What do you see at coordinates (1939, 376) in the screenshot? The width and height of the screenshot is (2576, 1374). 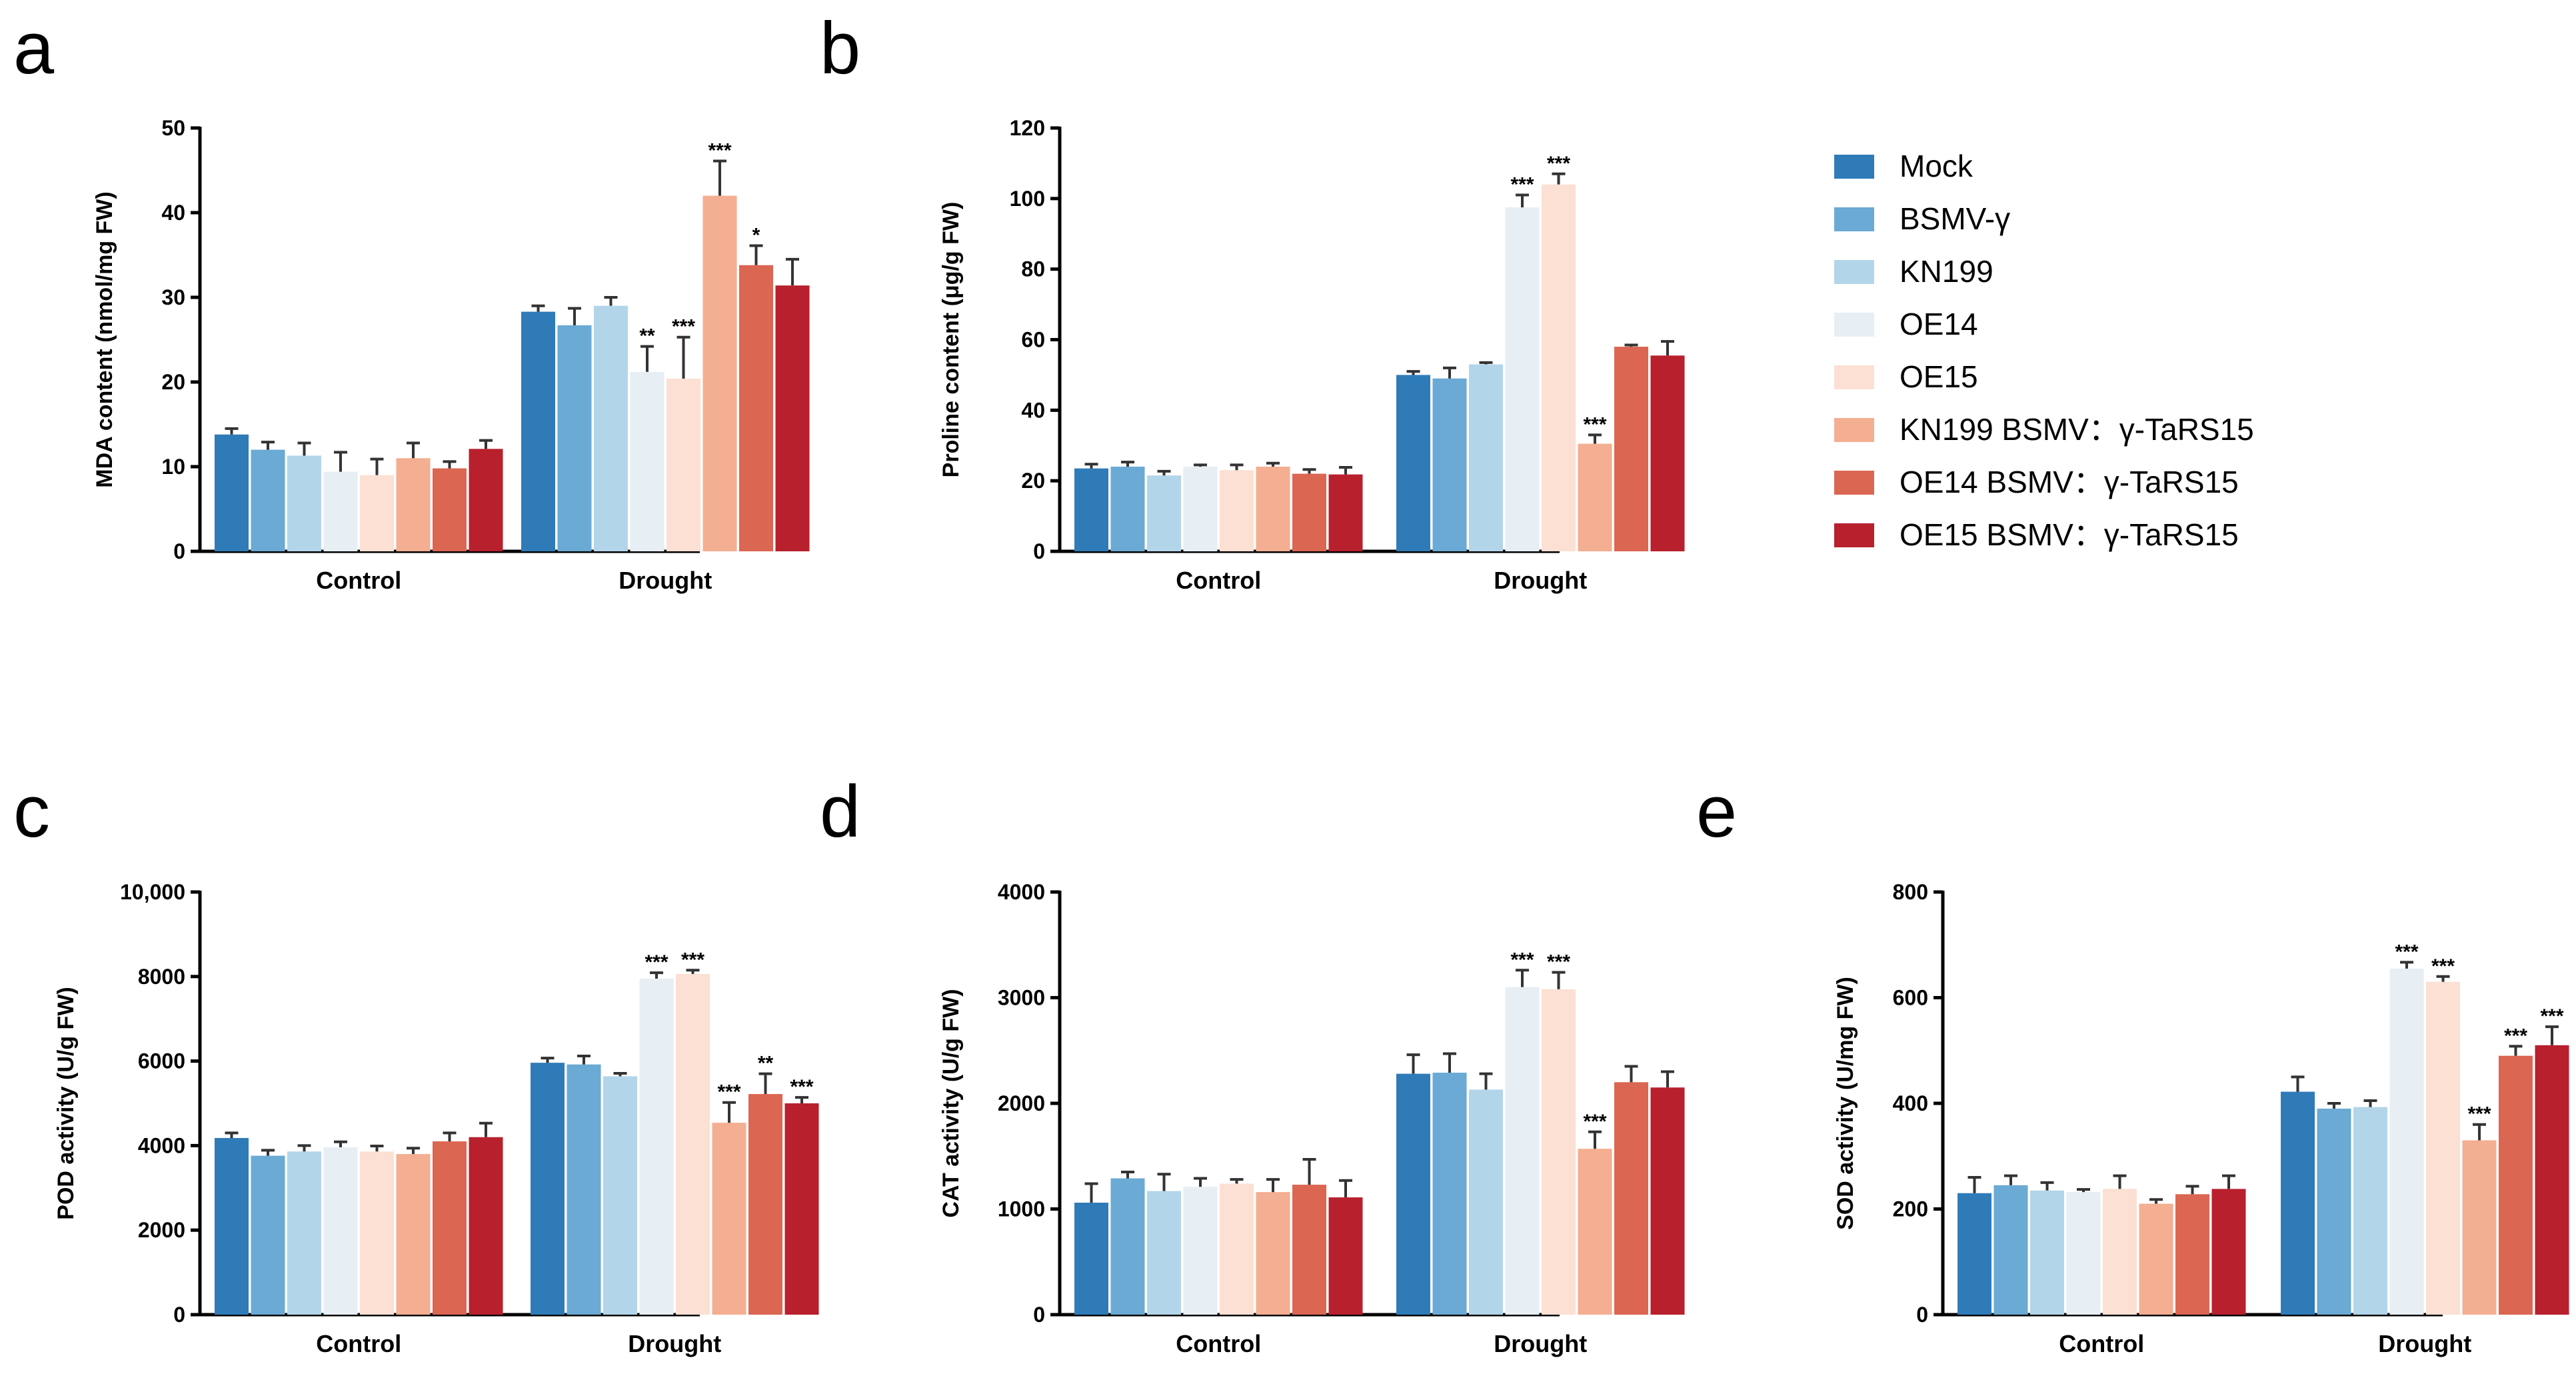 I see `legend-label: OE15` at bounding box center [1939, 376].